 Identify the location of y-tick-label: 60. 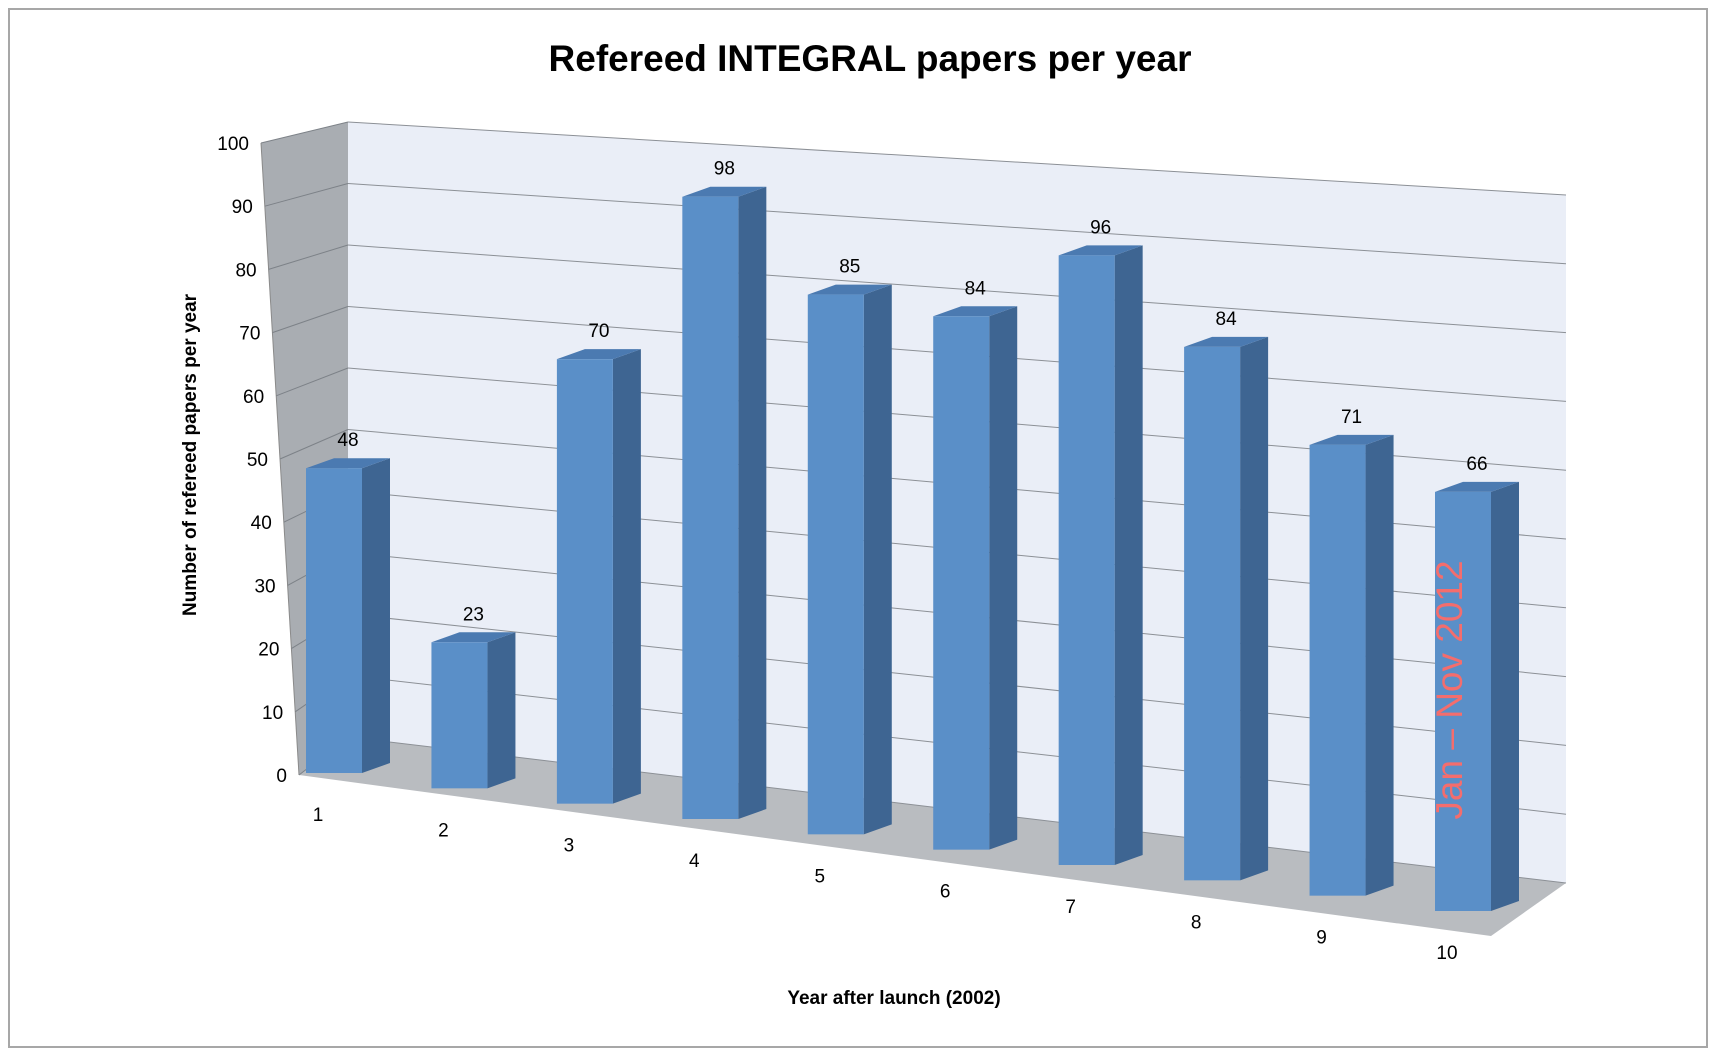
(253, 397).